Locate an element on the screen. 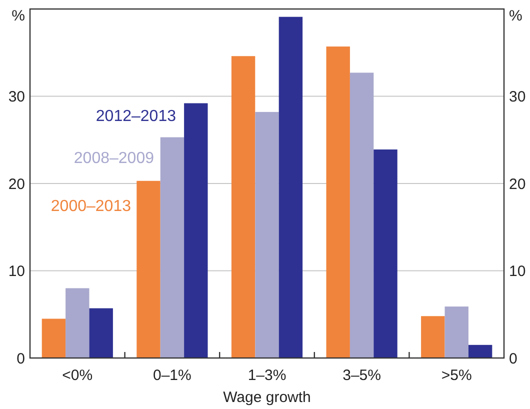 The width and height of the screenshot is (530, 409). y-tick-label: 0 is located at coordinates (20, 359).